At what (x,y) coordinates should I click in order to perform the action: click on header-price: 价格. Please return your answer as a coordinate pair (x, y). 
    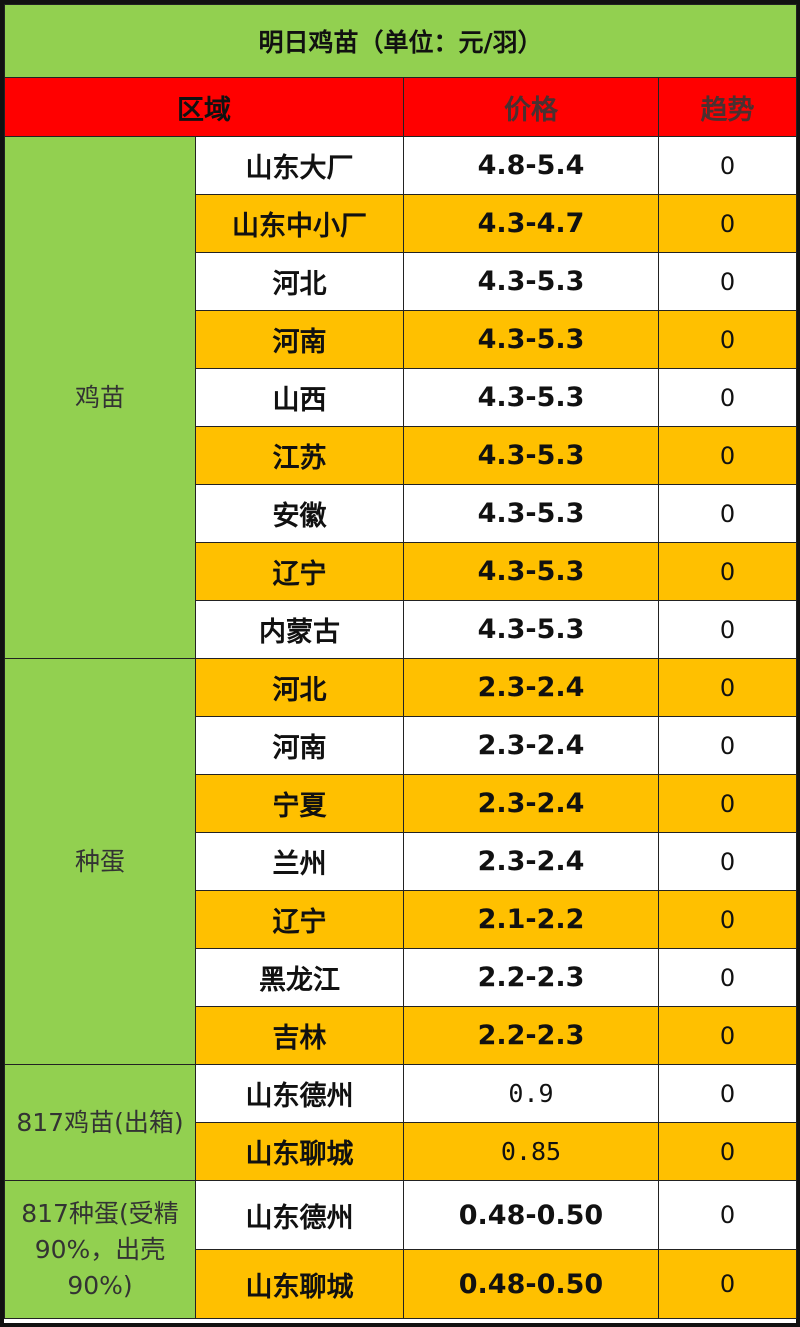
    Looking at the image, I should click on (531, 107).